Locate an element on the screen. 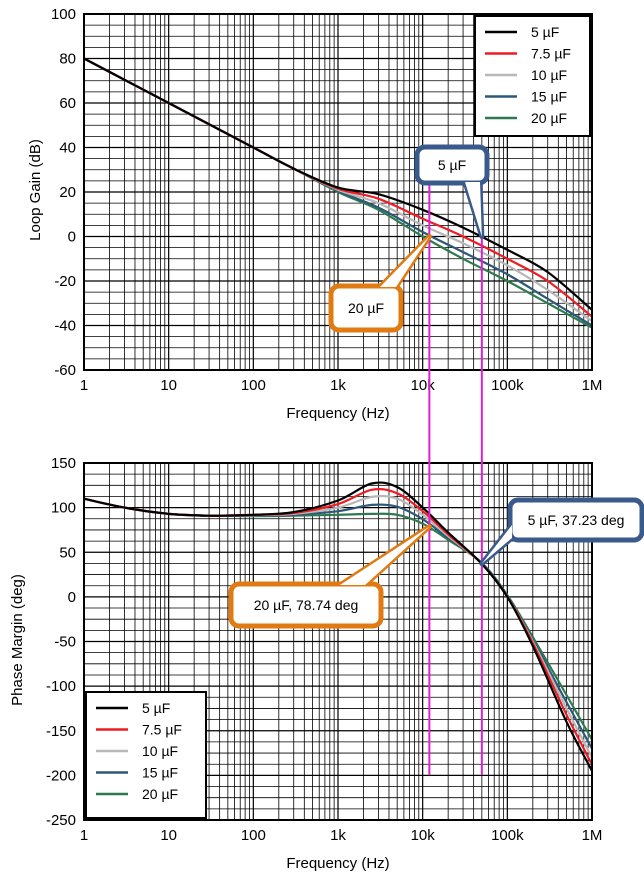 This screenshot has height=877, width=644. y-tick-label: -40 is located at coordinates (65, 326).